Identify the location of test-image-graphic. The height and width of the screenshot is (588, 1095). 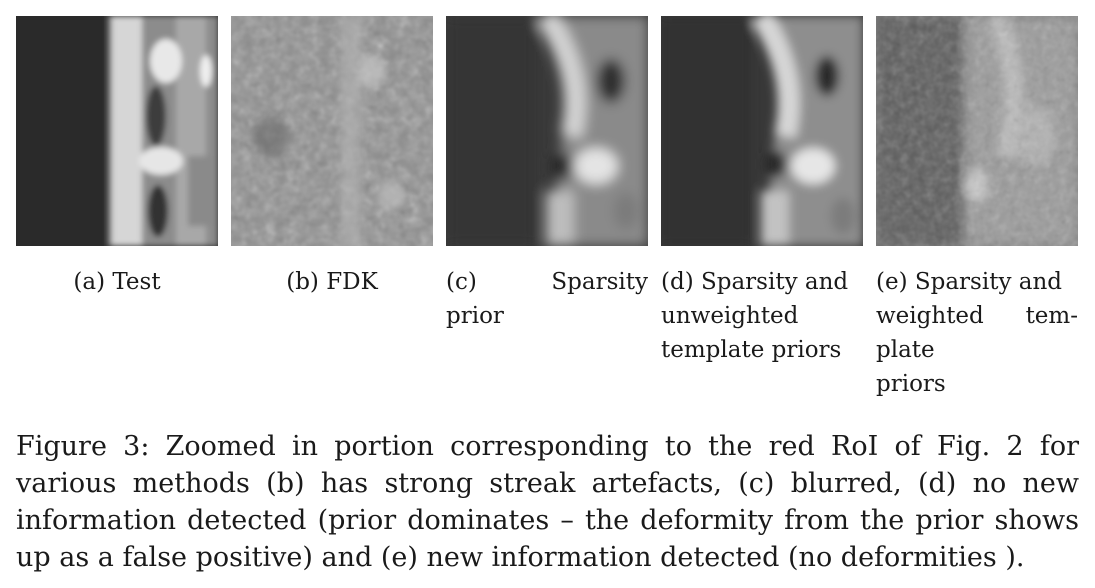
(117, 131).